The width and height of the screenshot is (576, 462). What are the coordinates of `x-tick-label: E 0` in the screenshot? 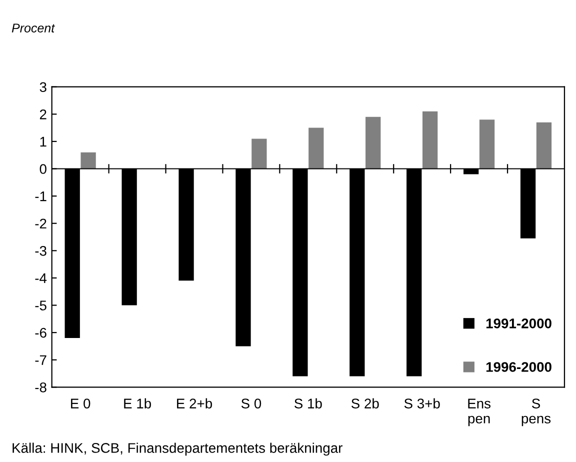 It's located at (80, 403).